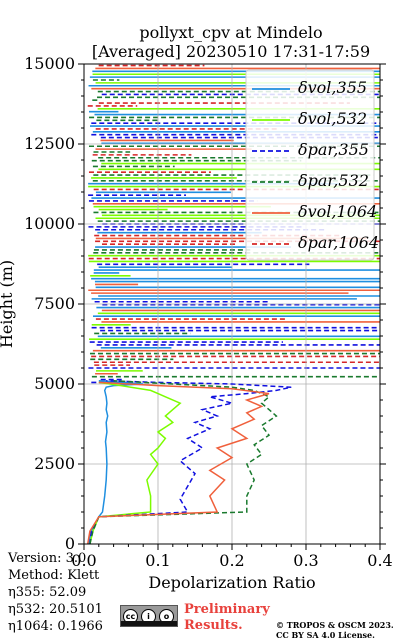  What do you see at coordinates (149, 623) in the screenshot?
I see `badge-strip` at bounding box center [149, 623].